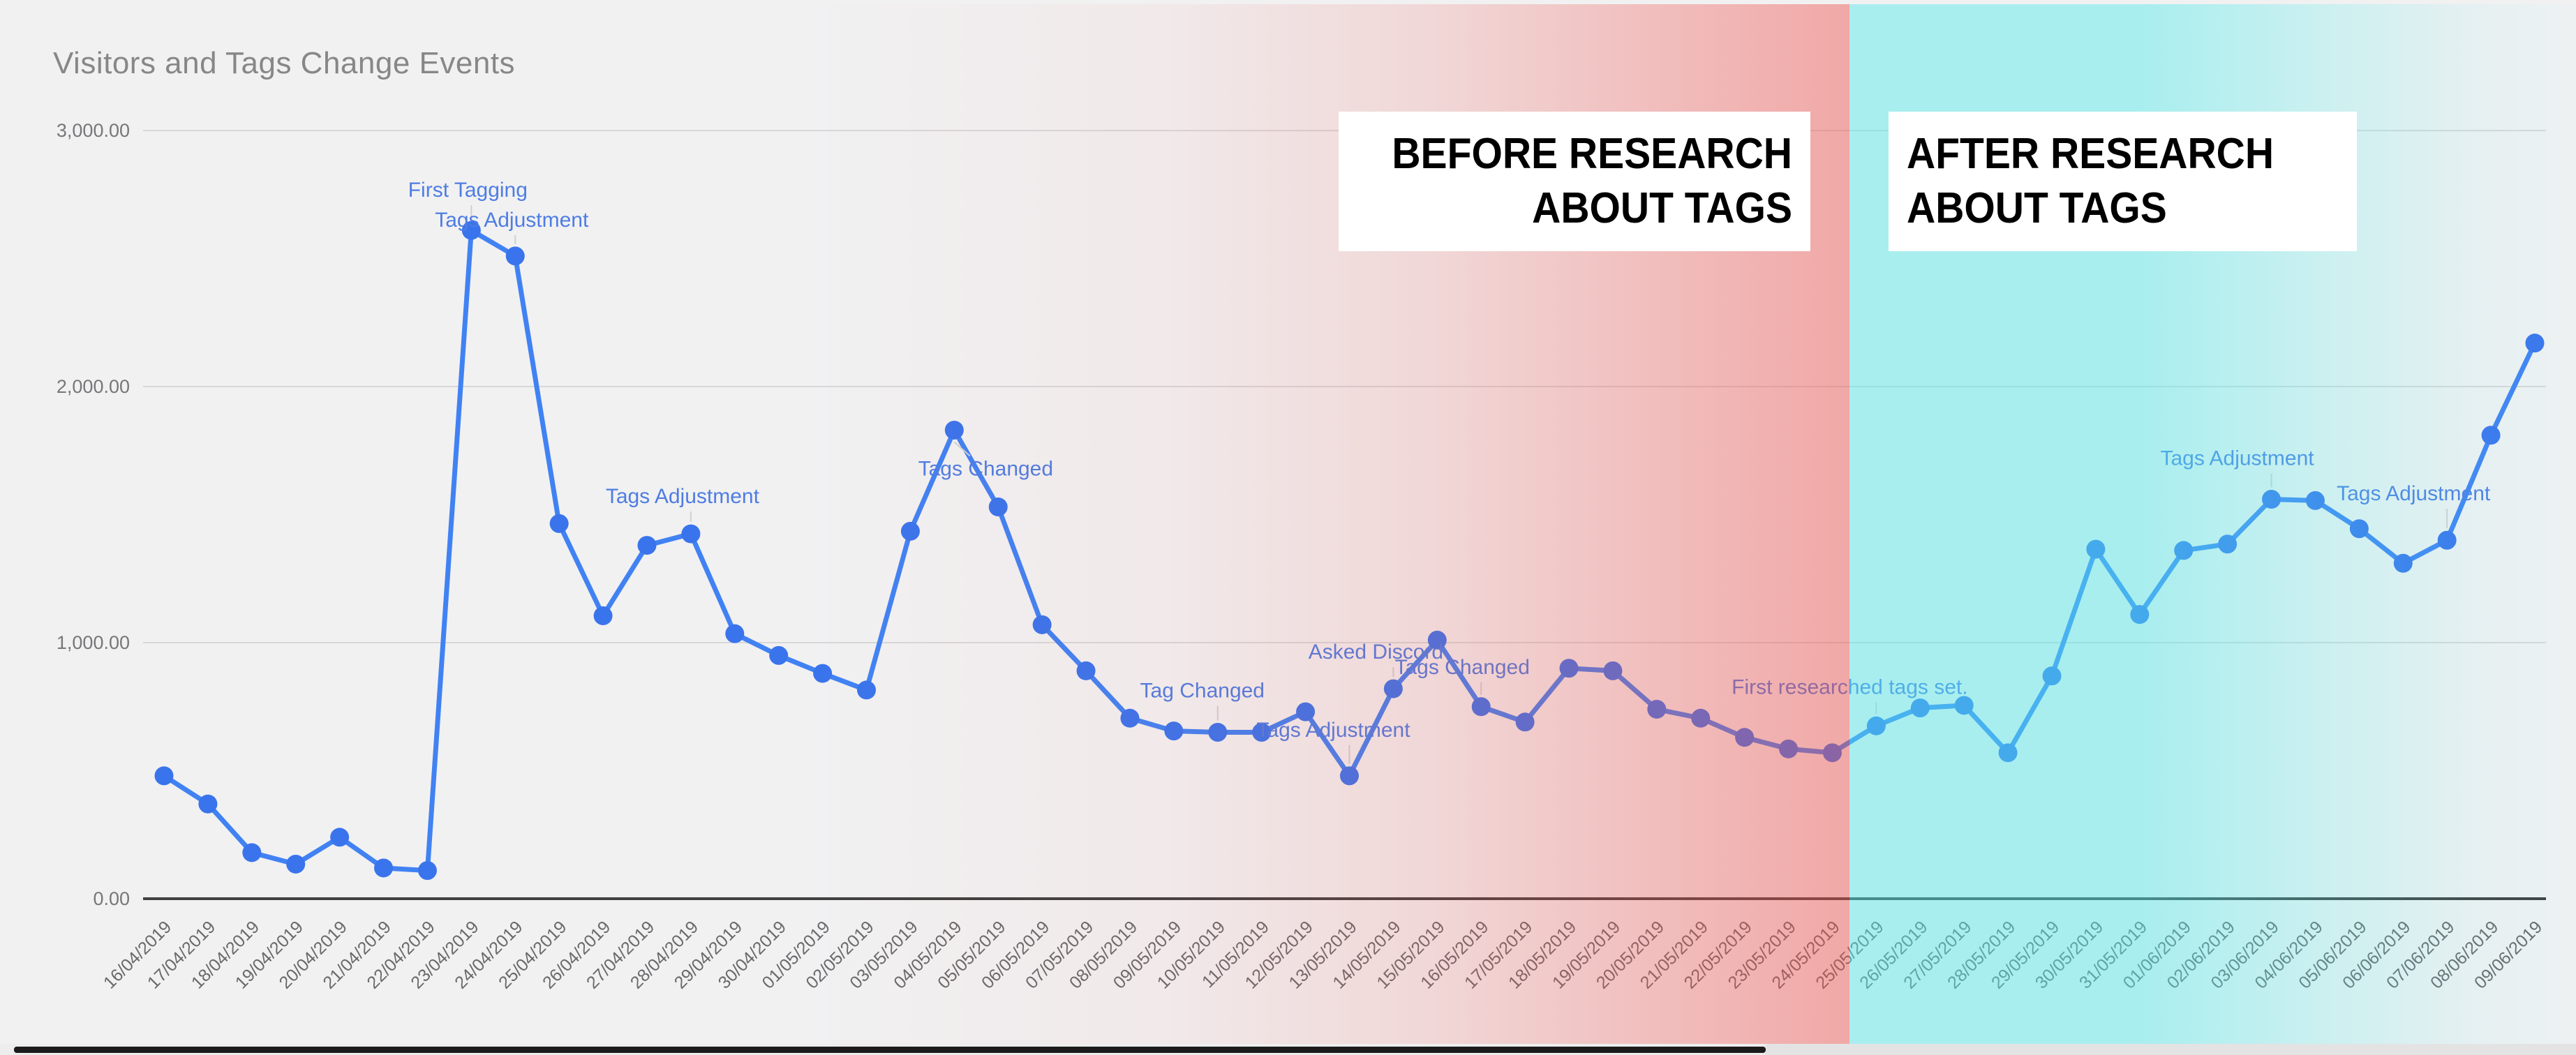 The image size is (2576, 1055). I want to click on horizontal-scrollbar-thumb, so click(890, 1050).